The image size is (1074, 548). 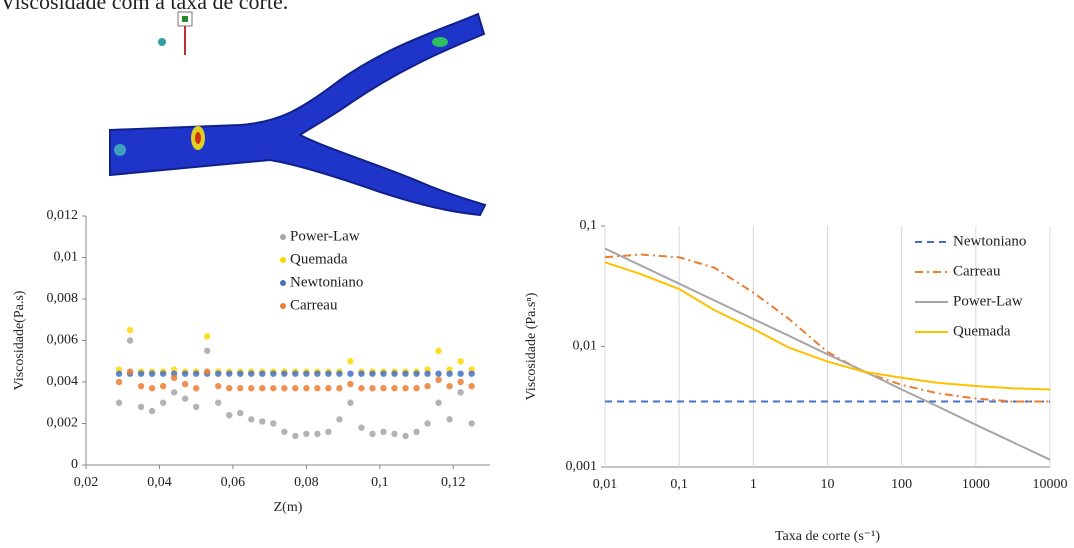 What do you see at coordinates (589, 225) in the screenshot?
I see `y-tick-label: 0,1` at bounding box center [589, 225].